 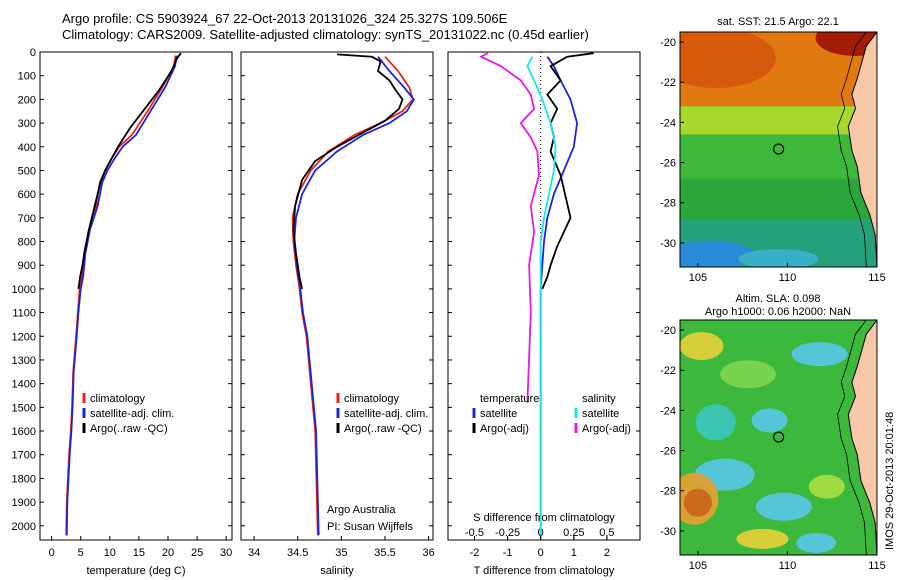 What do you see at coordinates (778, 156) in the screenshot?
I see `sst-green-band` at bounding box center [778, 156].